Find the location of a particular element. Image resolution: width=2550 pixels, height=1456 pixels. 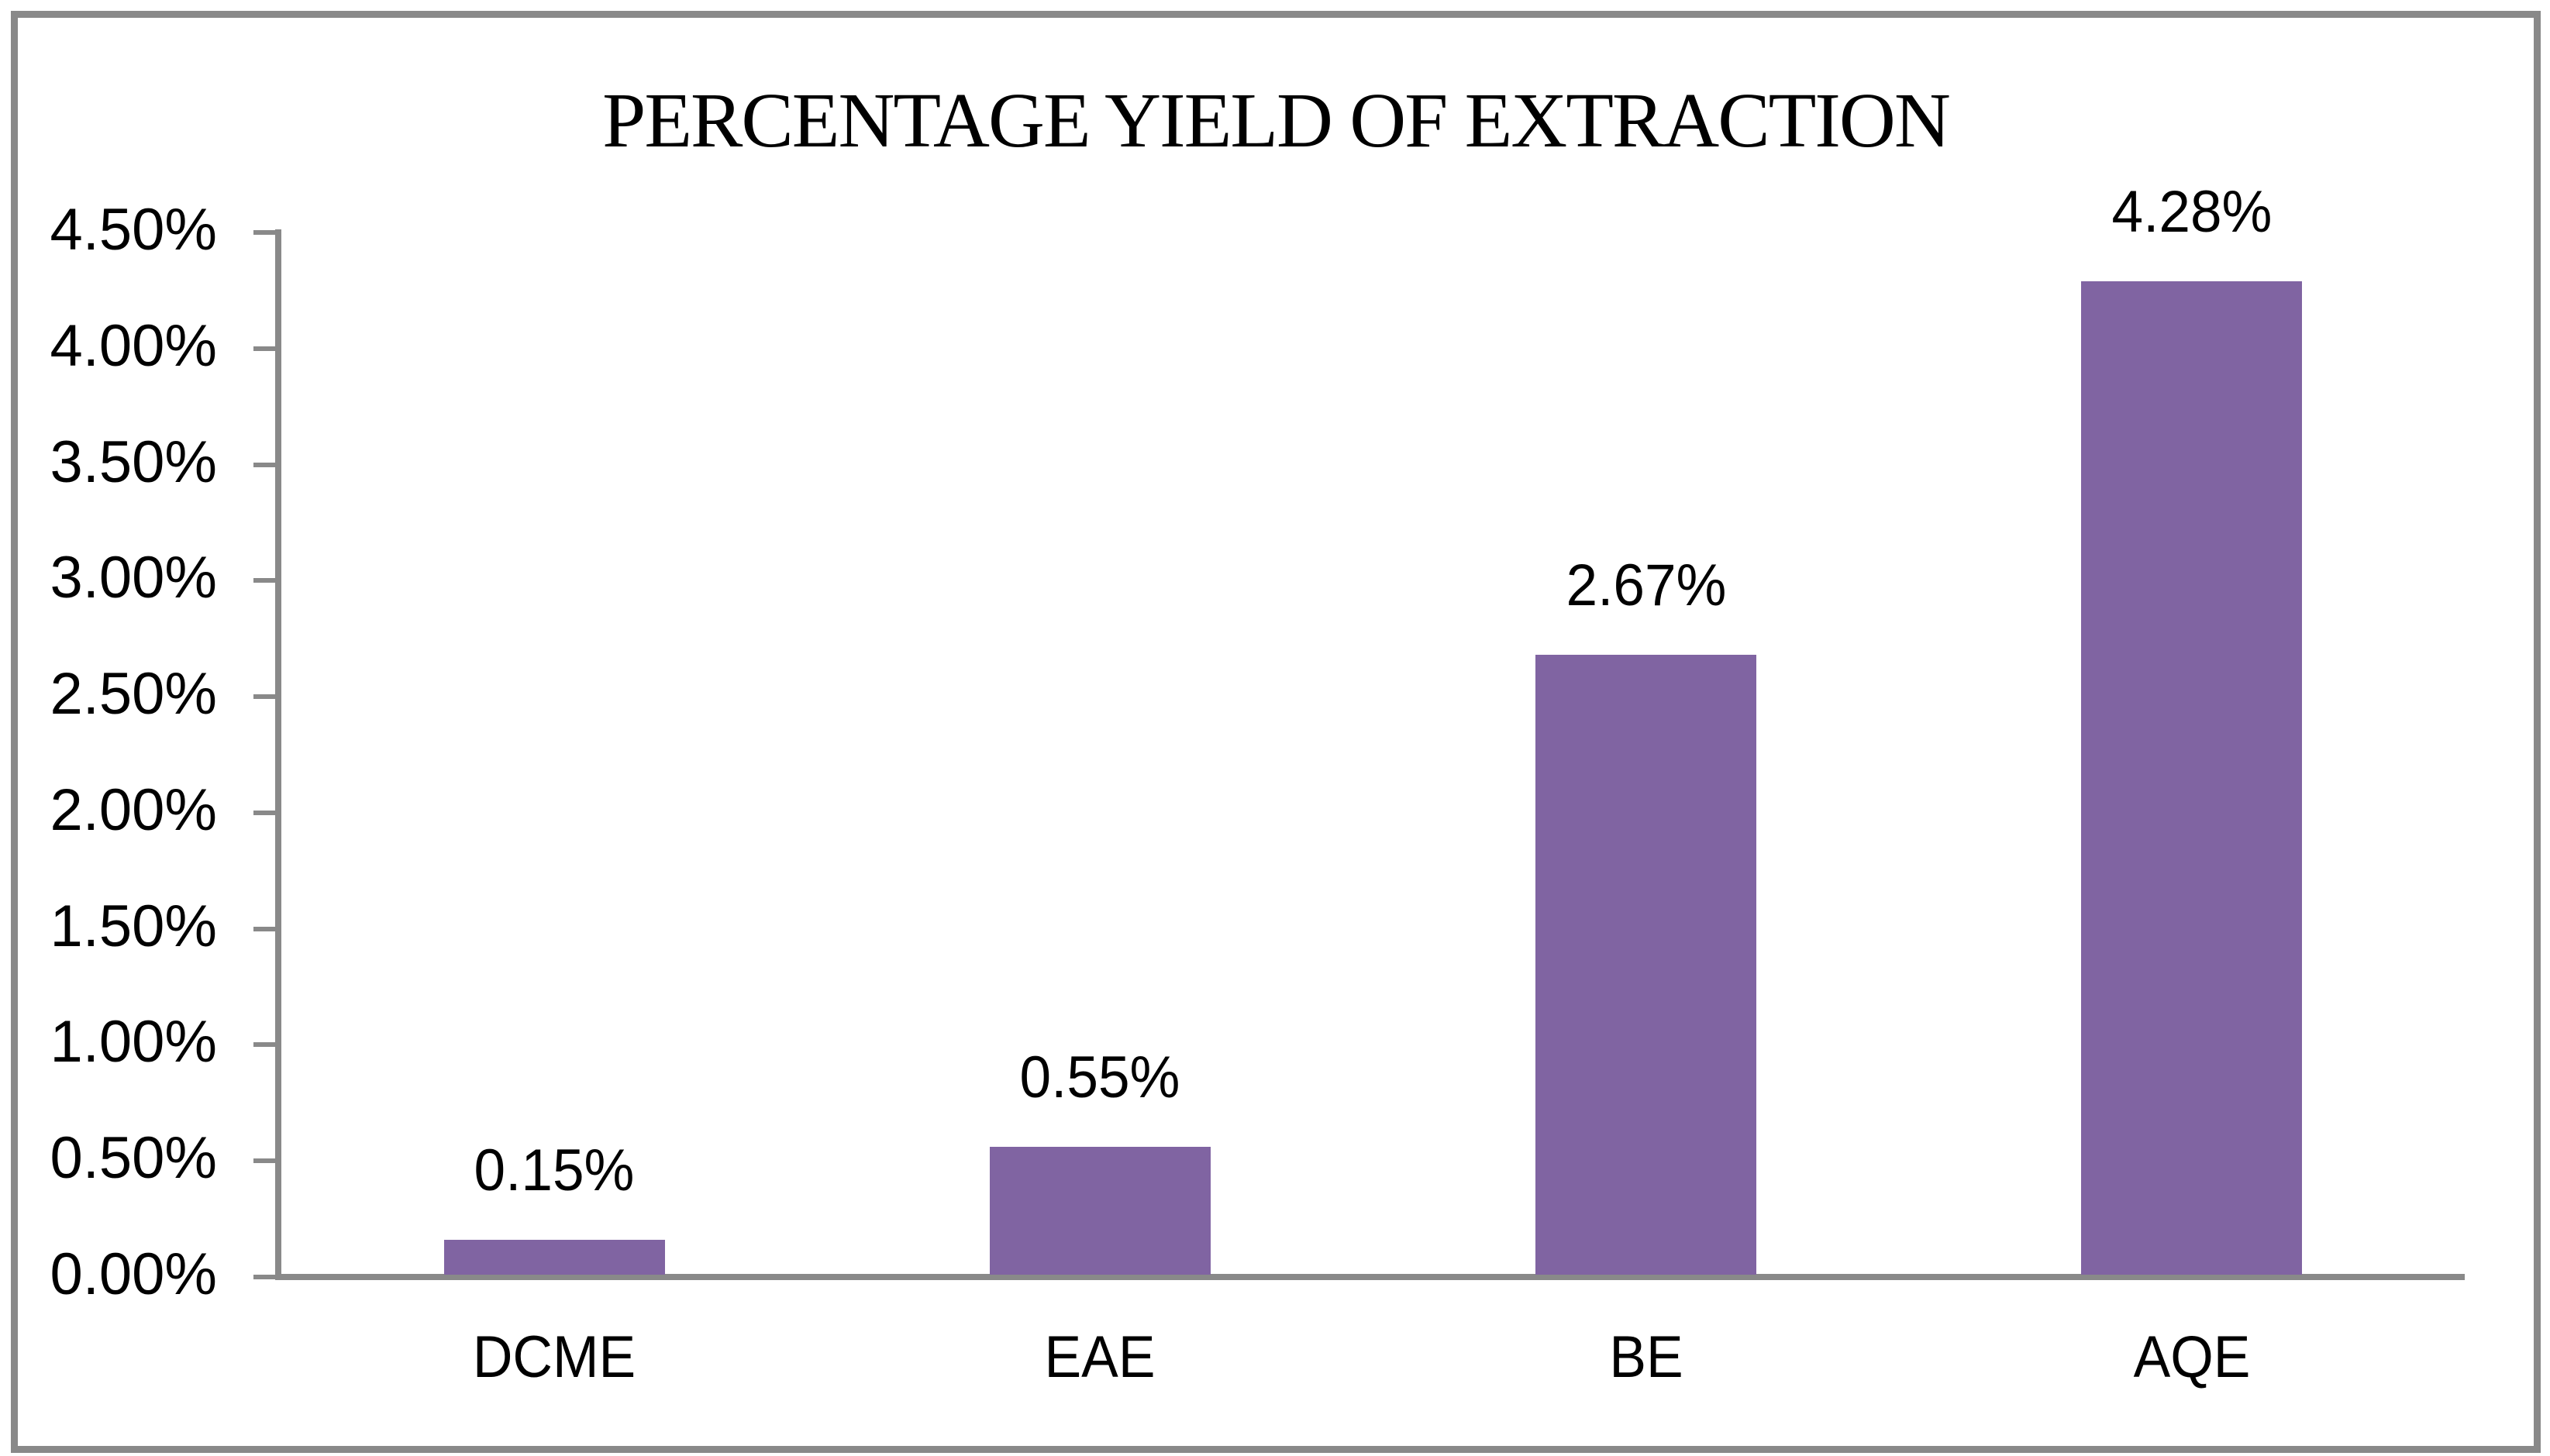

y-axis-tick-label: 1.00% is located at coordinates (134, 1042).